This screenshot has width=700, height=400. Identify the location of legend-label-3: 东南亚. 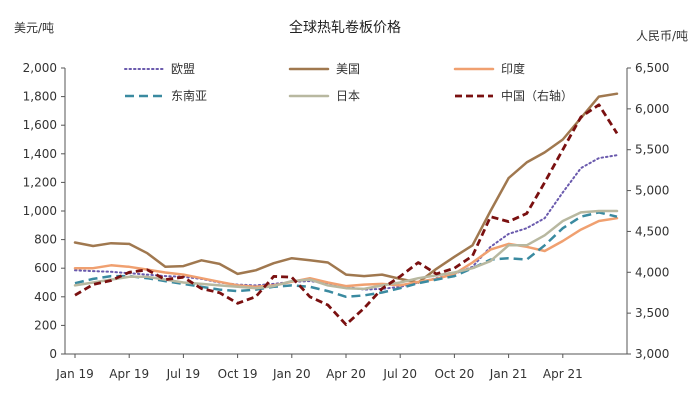
(189, 95).